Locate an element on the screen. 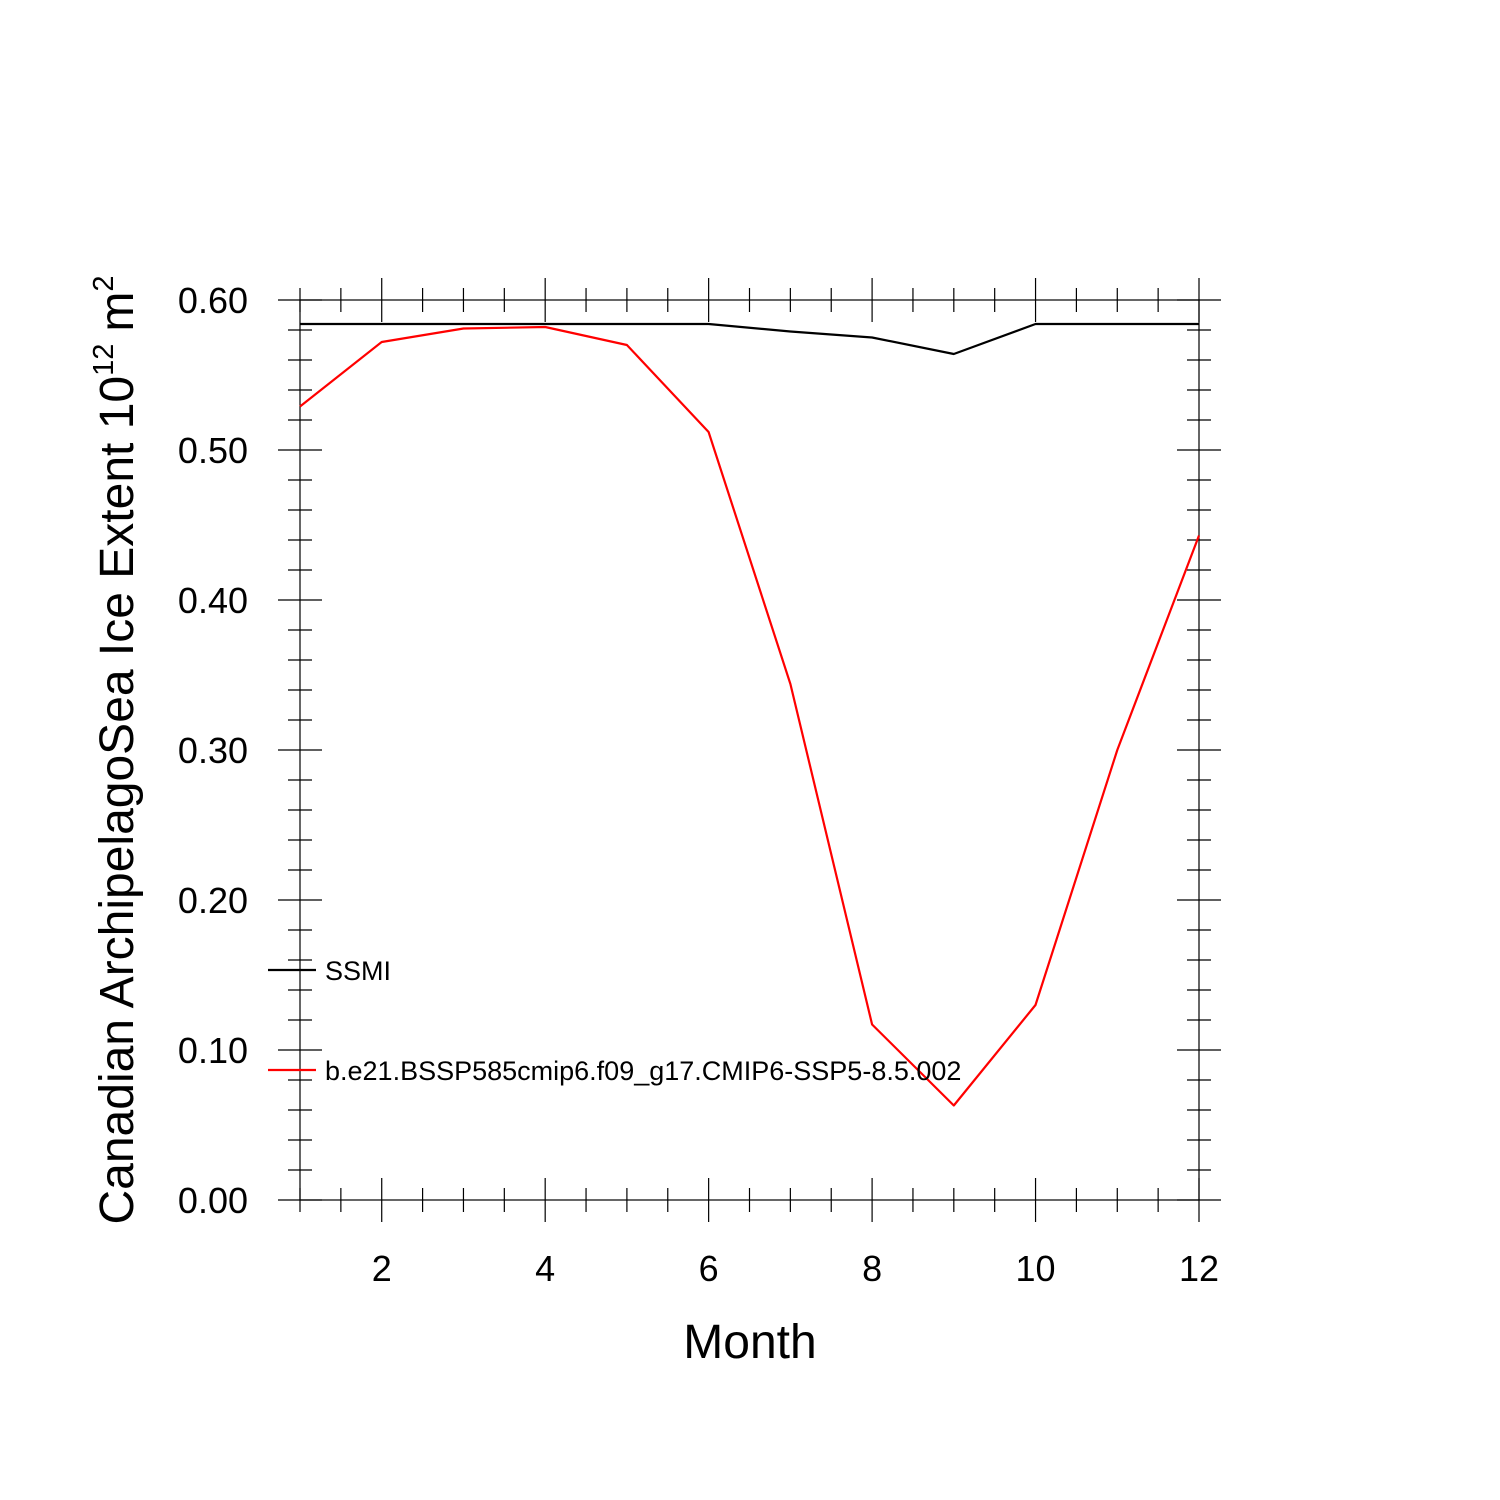  x-tick-labels: 2 4 6 8 10 12 is located at coordinates (795, 1268).